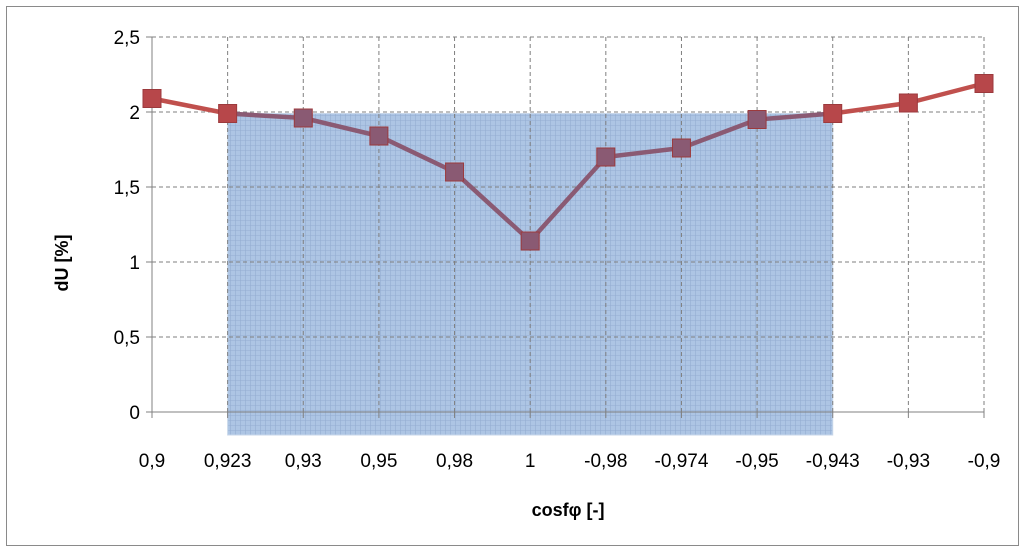 The height and width of the screenshot is (552, 1025). I want to click on y-tick-label: 1,5, so click(127, 188).